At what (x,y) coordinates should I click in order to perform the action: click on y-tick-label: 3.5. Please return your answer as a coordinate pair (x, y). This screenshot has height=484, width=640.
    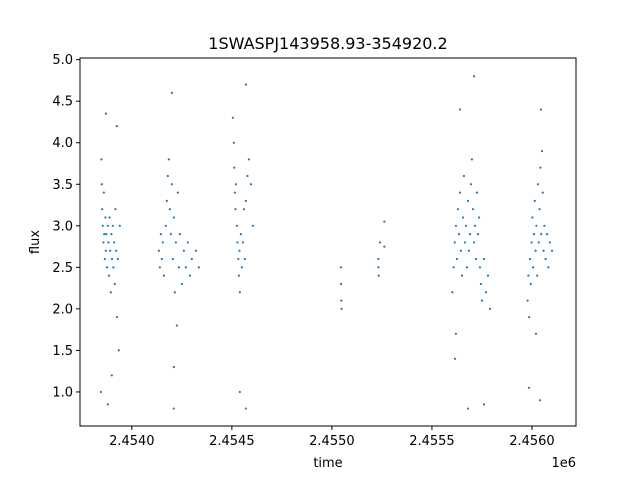
    Looking at the image, I should click on (62, 185).